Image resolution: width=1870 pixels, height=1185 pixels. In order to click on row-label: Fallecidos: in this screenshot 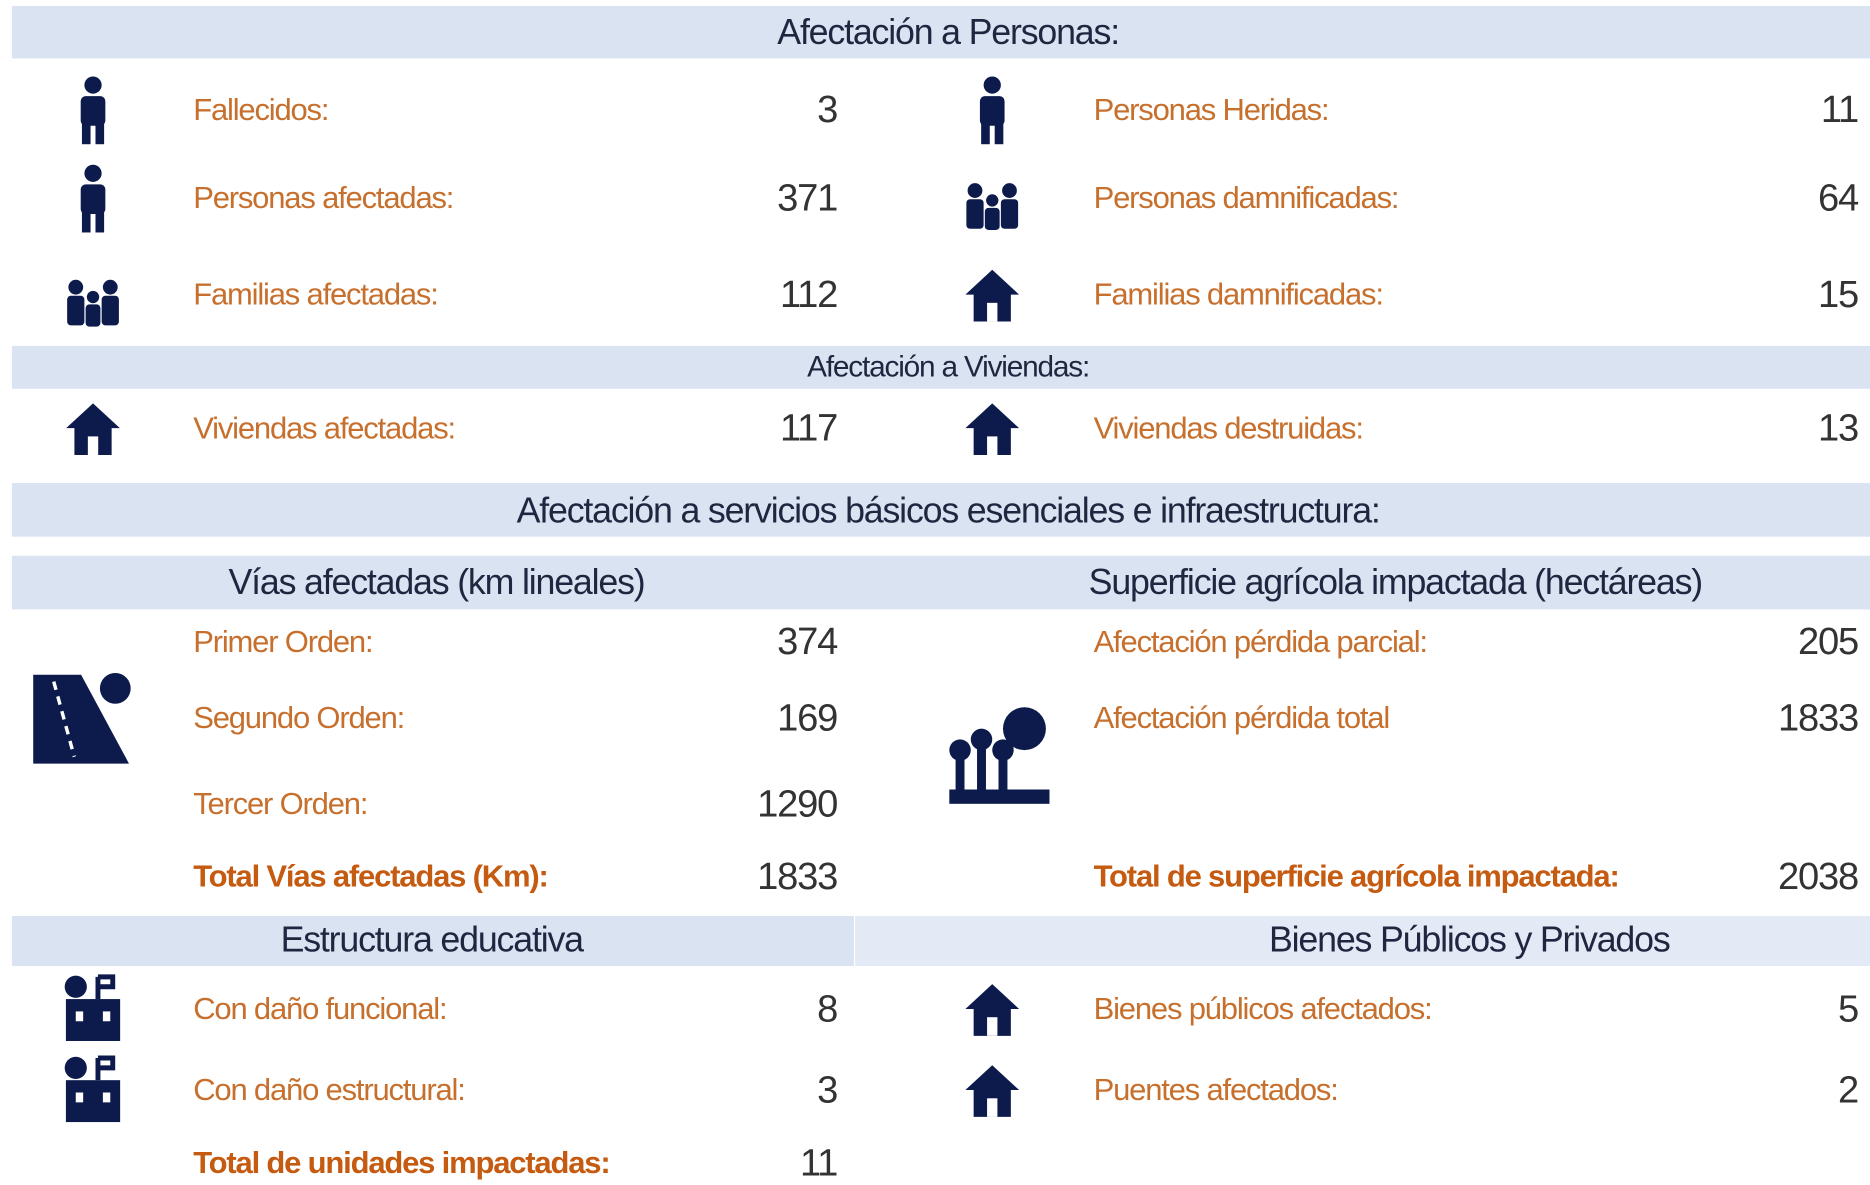, I will do `click(261, 109)`.